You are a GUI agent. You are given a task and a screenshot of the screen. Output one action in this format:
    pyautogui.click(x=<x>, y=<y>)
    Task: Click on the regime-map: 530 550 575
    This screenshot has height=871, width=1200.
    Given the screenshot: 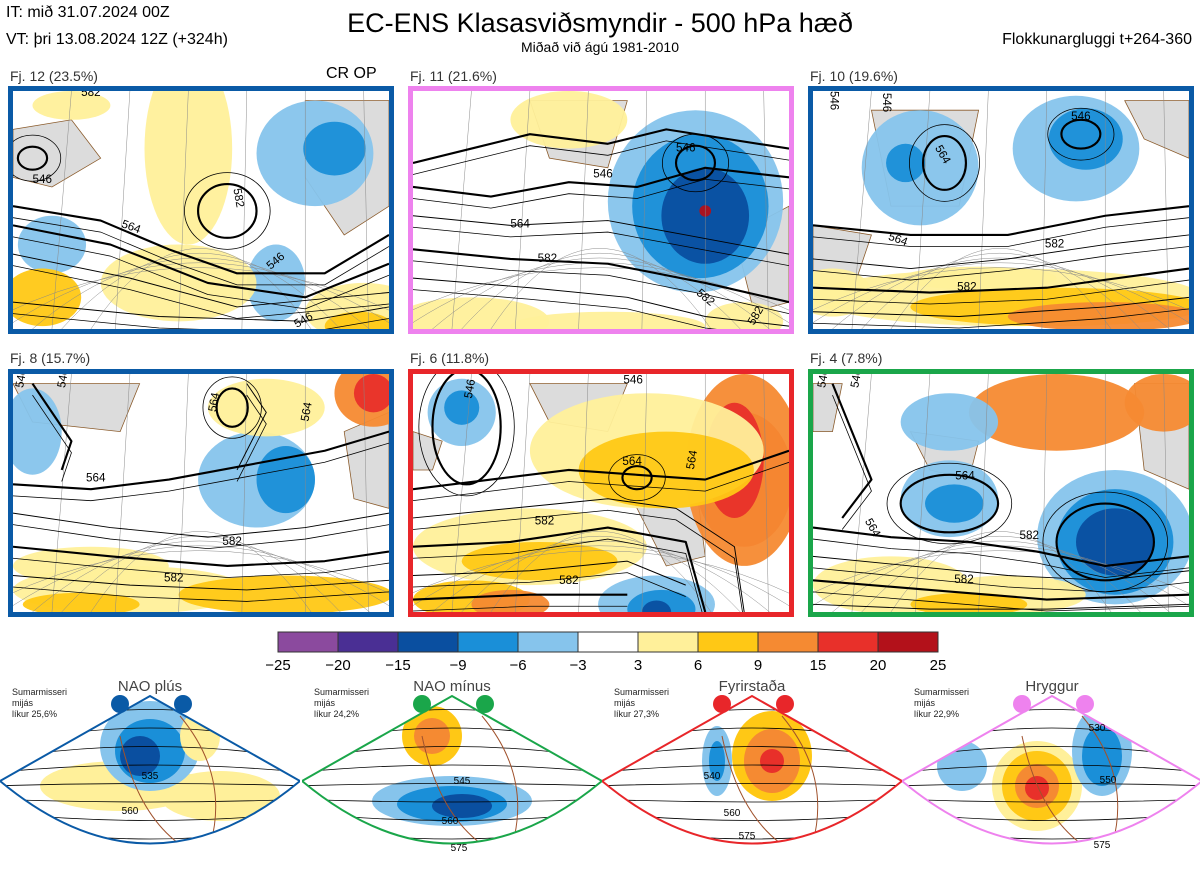 What is the action you would take?
    pyautogui.click(x=1051, y=772)
    